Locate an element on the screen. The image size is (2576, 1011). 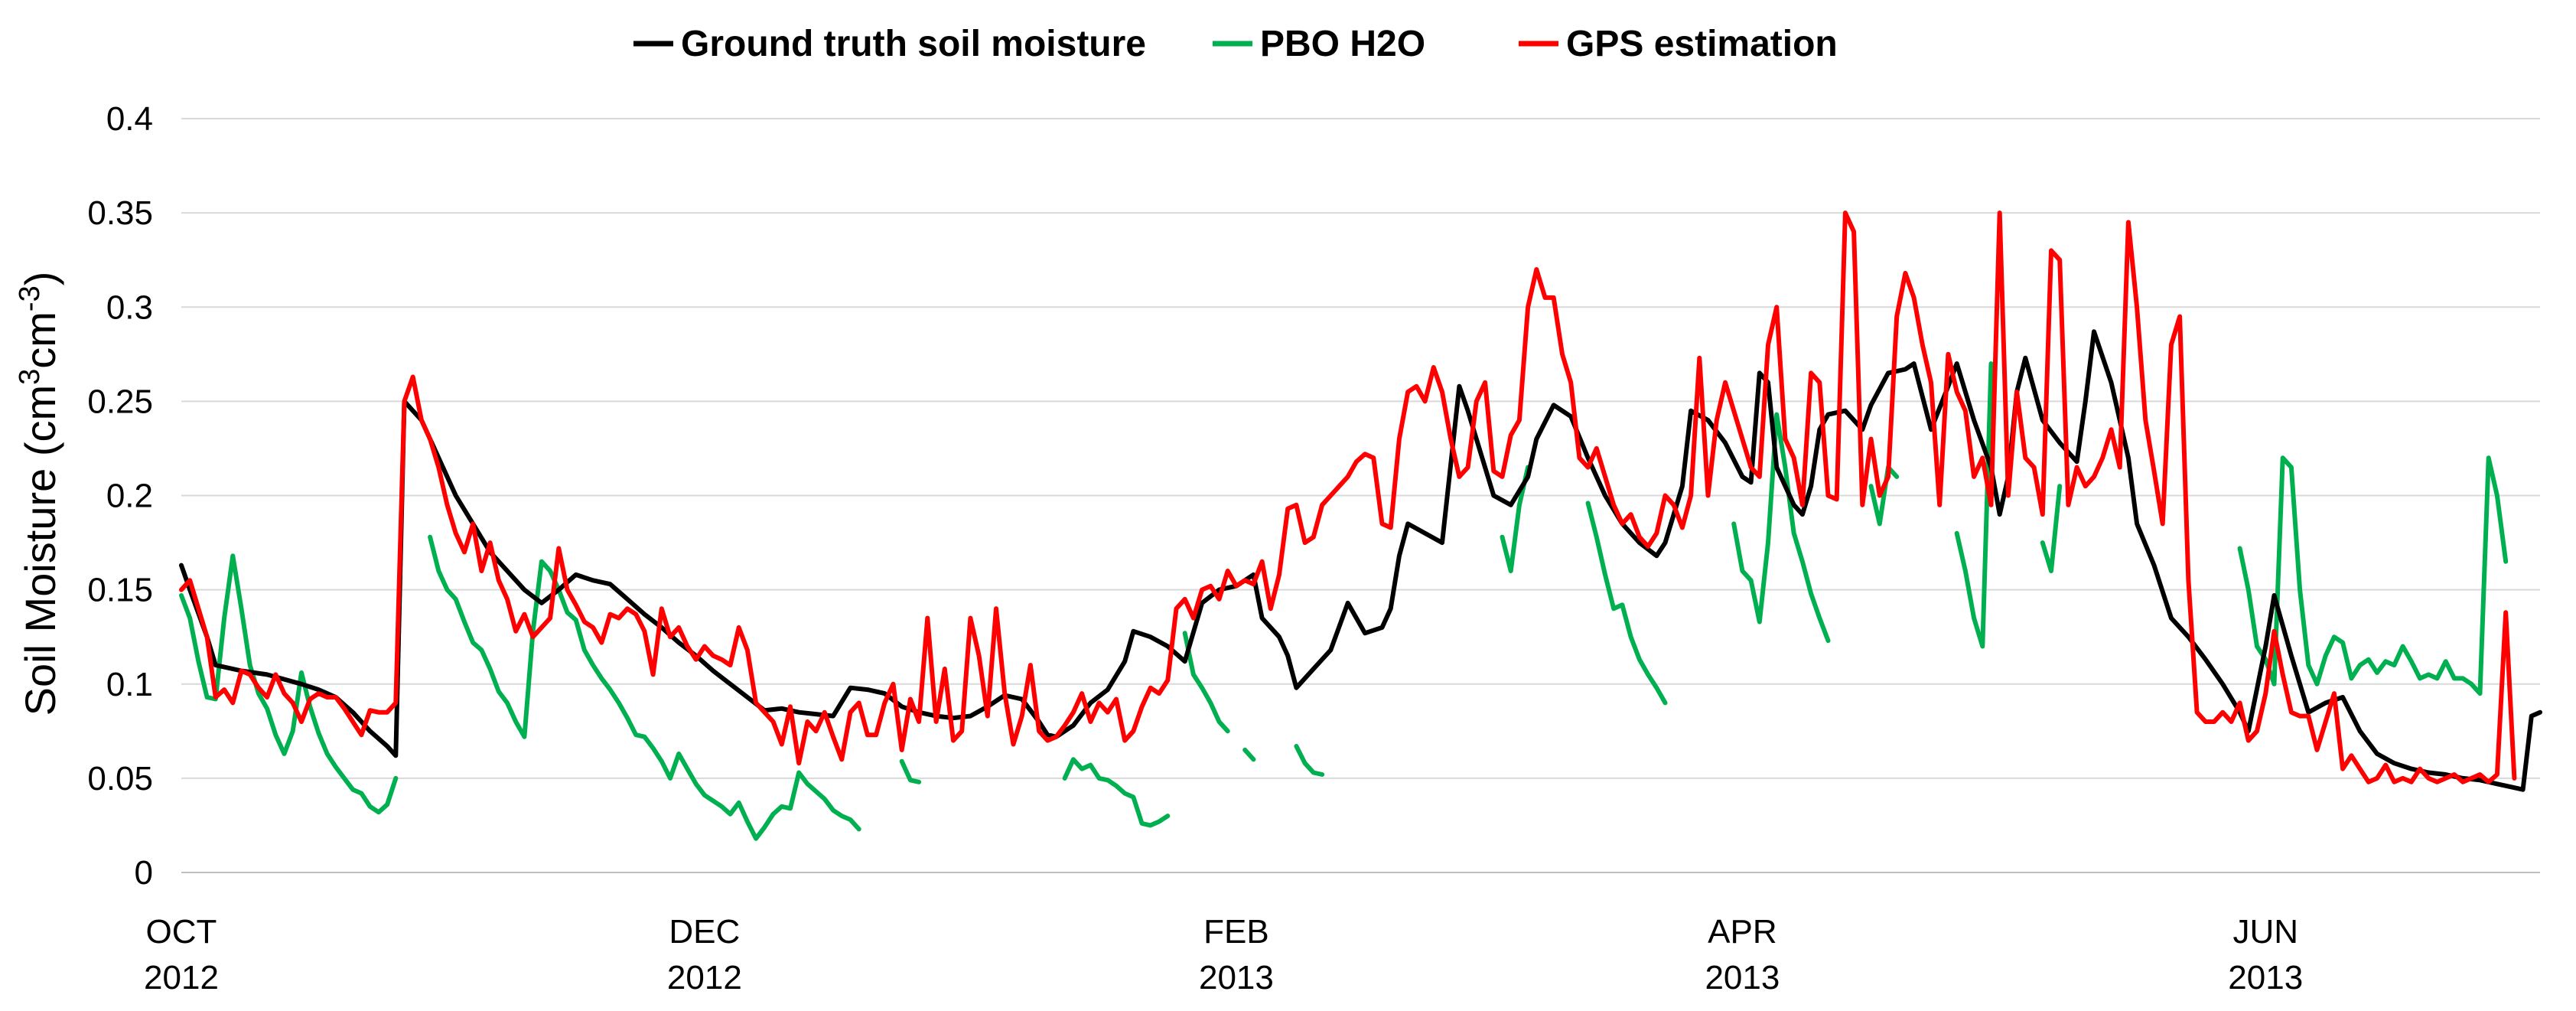
x-tick-month: DEC is located at coordinates (705, 932).